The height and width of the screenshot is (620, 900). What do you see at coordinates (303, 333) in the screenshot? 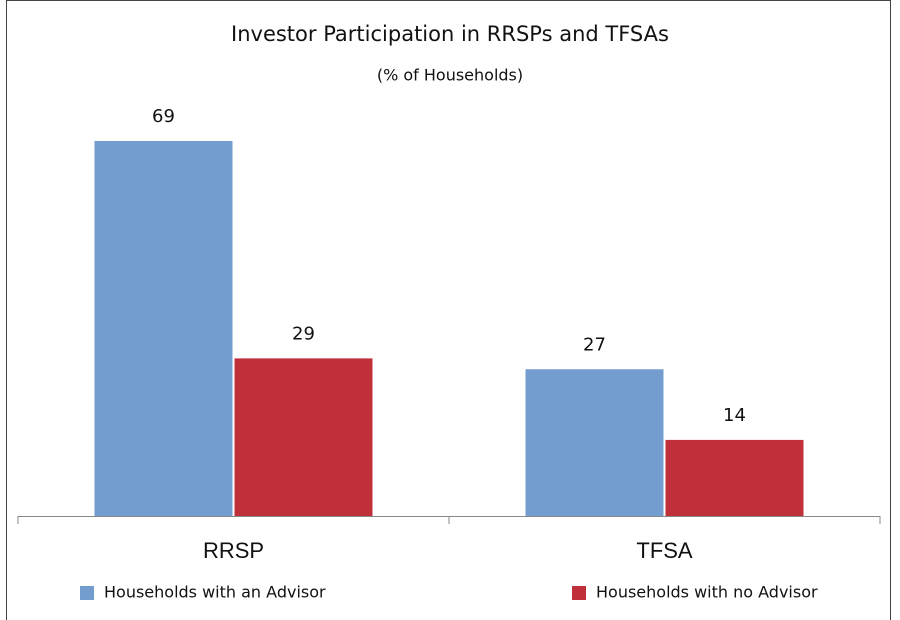
I see `value-label: 29` at bounding box center [303, 333].